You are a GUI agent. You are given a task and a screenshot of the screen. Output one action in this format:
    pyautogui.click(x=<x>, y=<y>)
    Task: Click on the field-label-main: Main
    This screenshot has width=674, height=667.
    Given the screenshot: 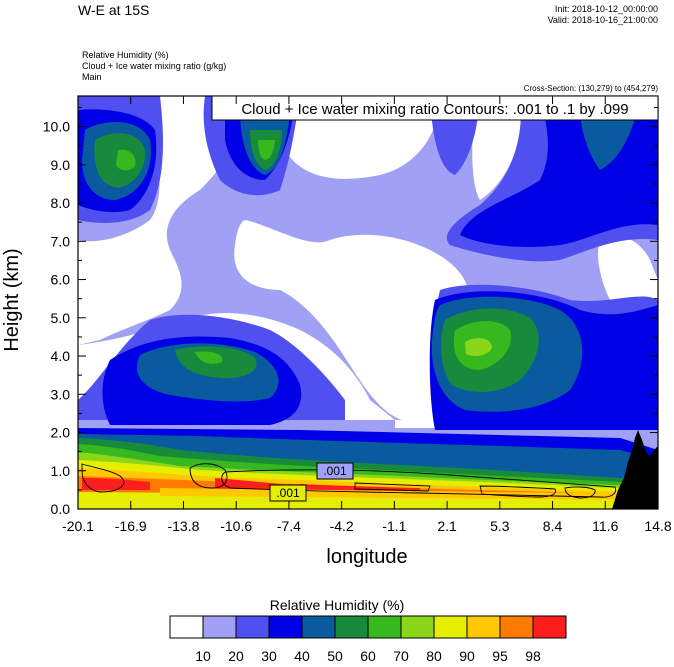 What is the action you would take?
    pyautogui.click(x=92, y=77)
    